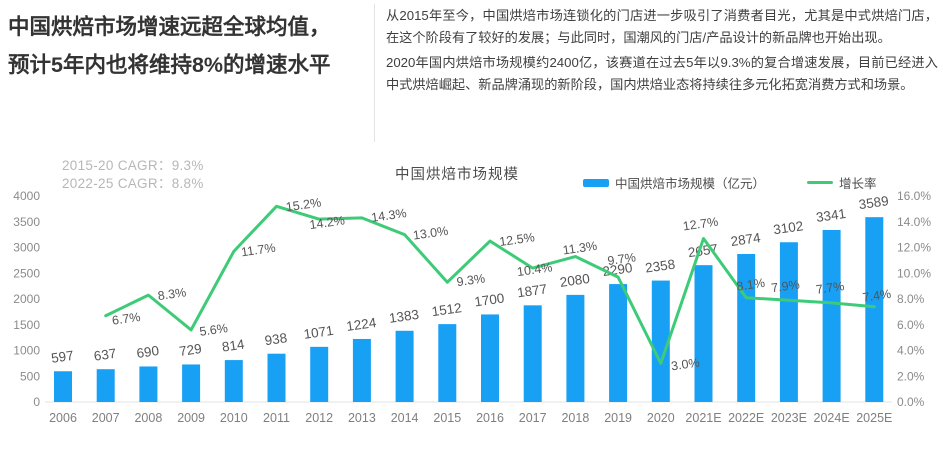 The image size is (943, 454). I want to click on bar-2010, so click(233, 381).